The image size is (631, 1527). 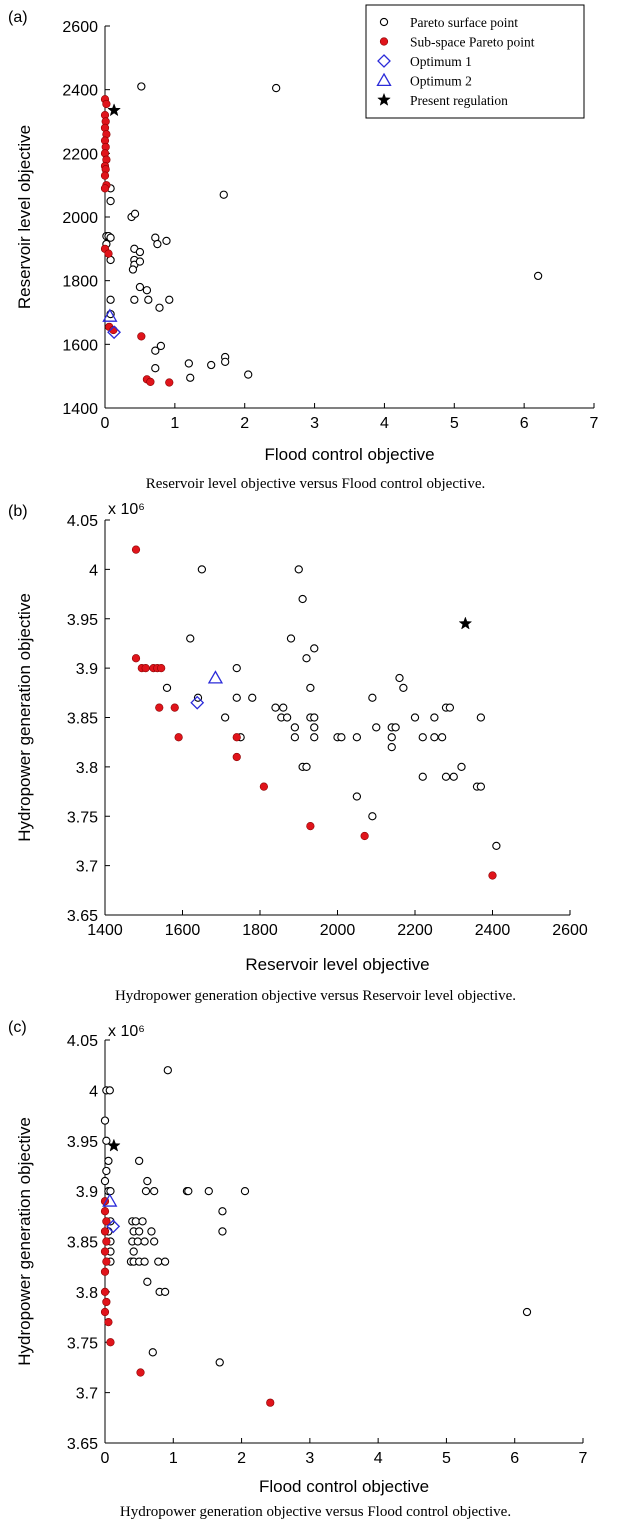 What do you see at coordinates (384, 79) in the screenshot?
I see `legend-marker` at bounding box center [384, 79].